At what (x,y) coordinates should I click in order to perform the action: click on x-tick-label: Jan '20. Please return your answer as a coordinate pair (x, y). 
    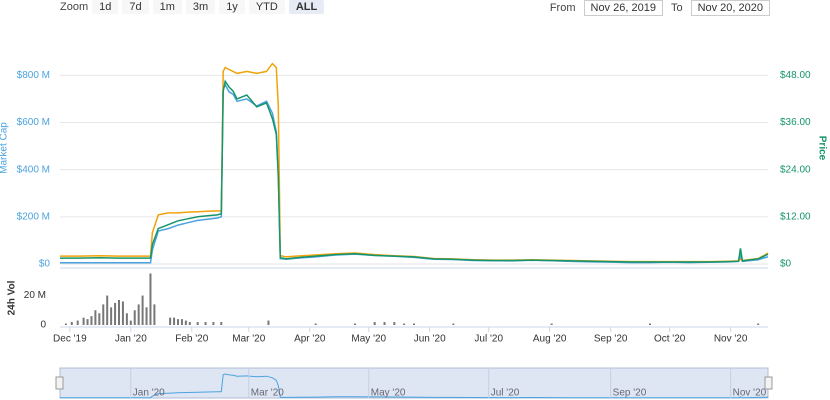
    Looking at the image, I should click on (131, 339).